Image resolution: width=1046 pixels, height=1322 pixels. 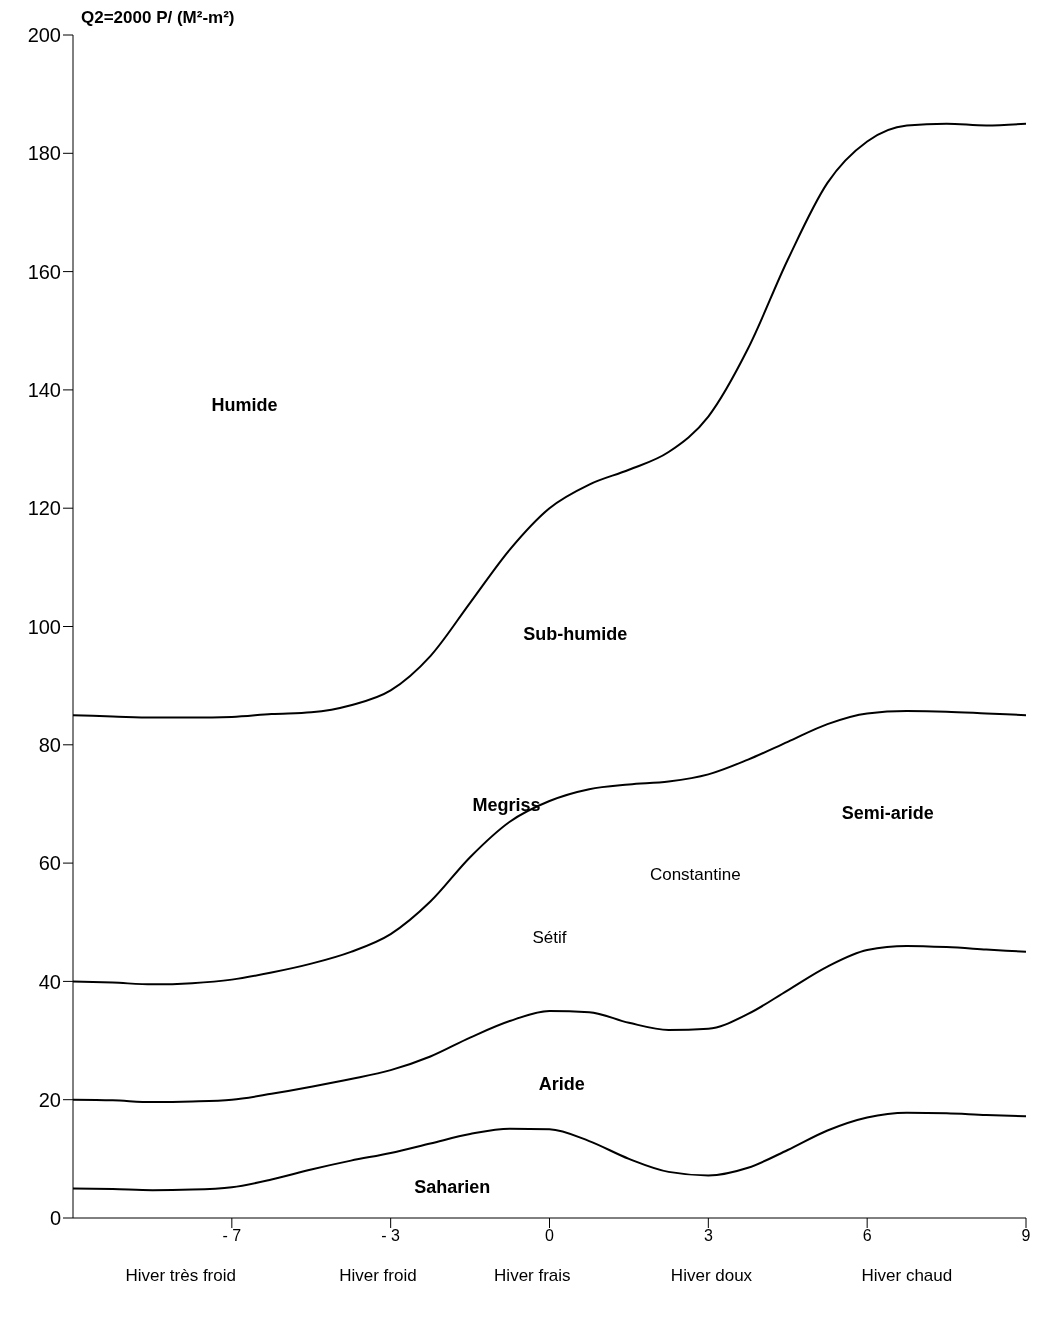 What do you see at coordinates (55, 1218) in the screenshot?
I see `y-tick-label: 0` at bounding box center [55, 1218].